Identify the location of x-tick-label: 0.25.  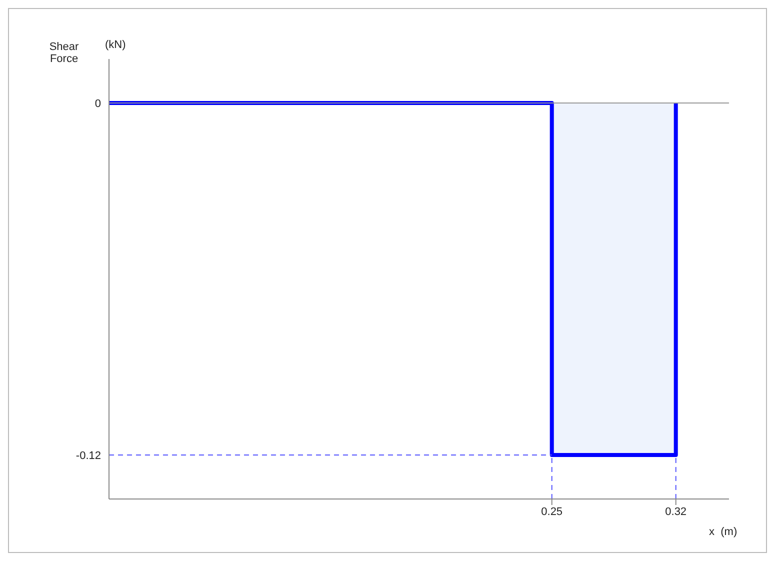
(552, 512).